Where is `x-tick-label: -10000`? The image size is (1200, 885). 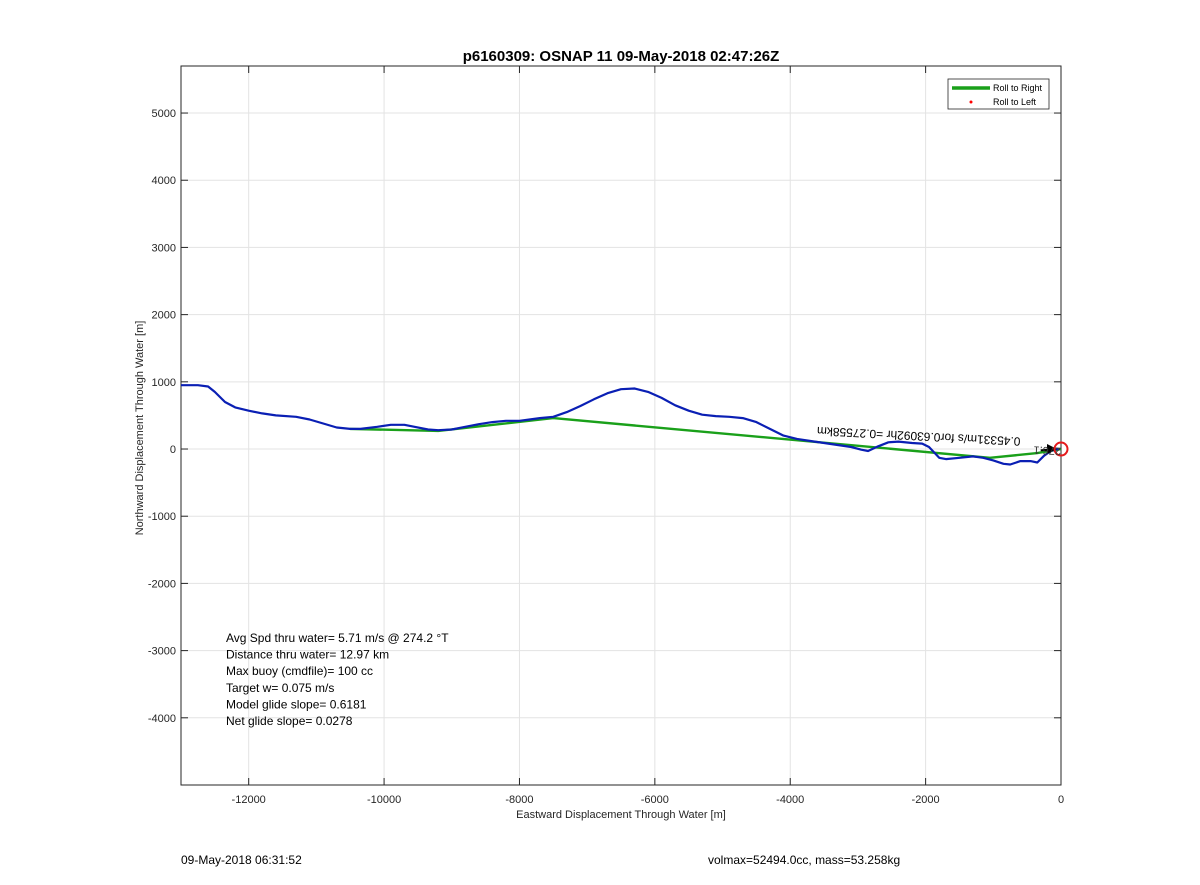 x-tick-label: -10000 is located at coordinates (384, 800).